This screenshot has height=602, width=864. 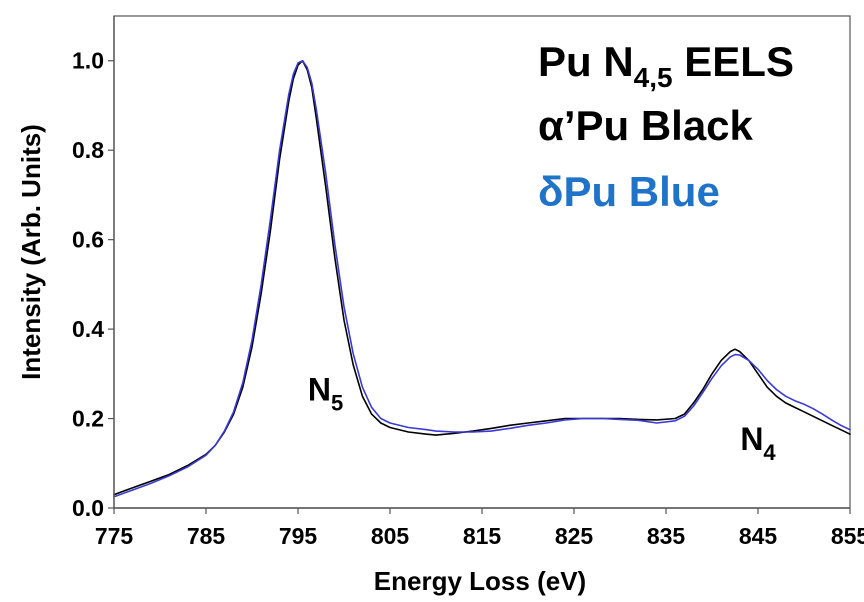 I want to click on x-tick-label: 835, so click(x=666, y=536).